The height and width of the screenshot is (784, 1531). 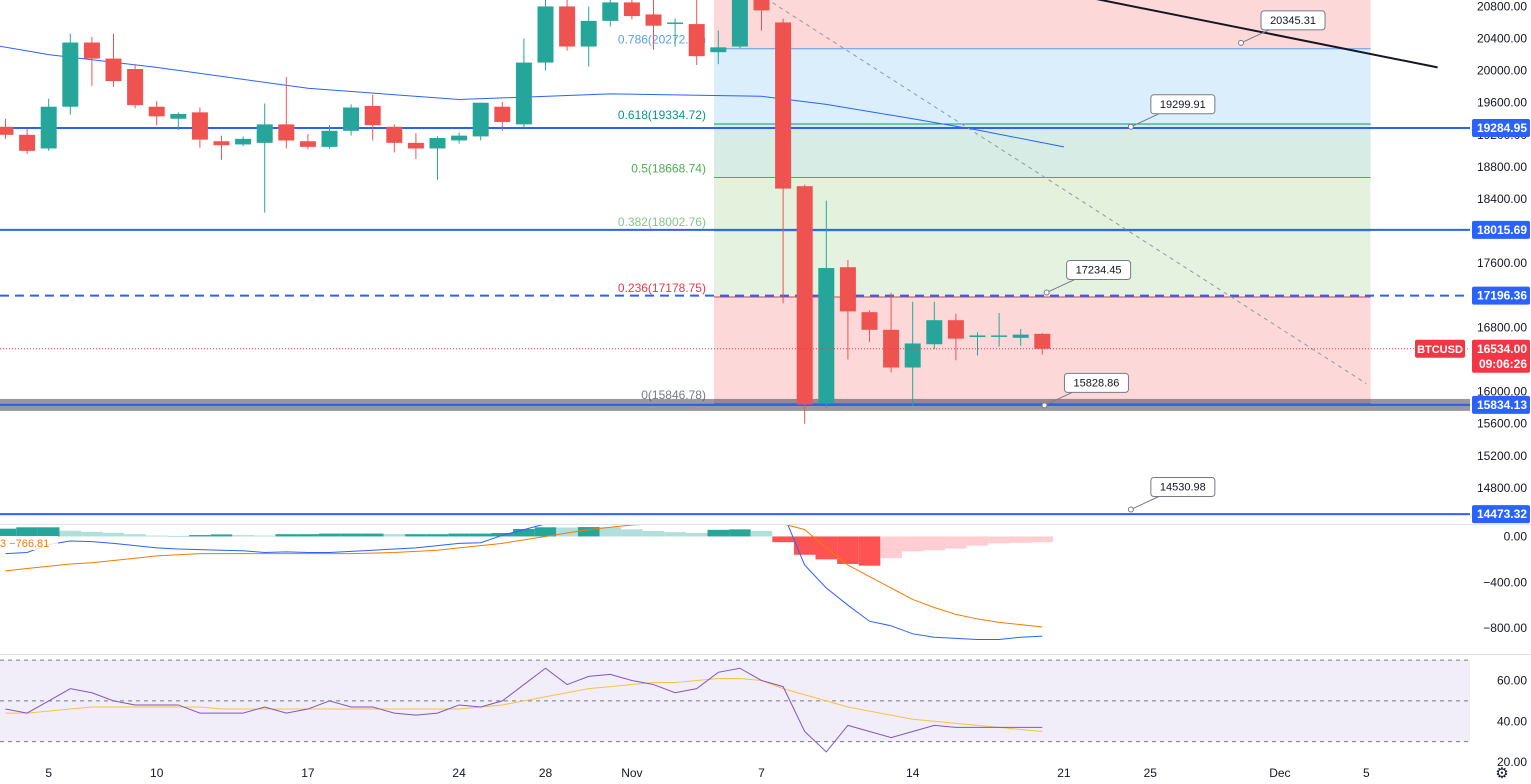 What do you see at coordinates (1512, 680) in the screenshot?
I see `rsi-tick-label: 60.00` at bounding box center [1512, 680].